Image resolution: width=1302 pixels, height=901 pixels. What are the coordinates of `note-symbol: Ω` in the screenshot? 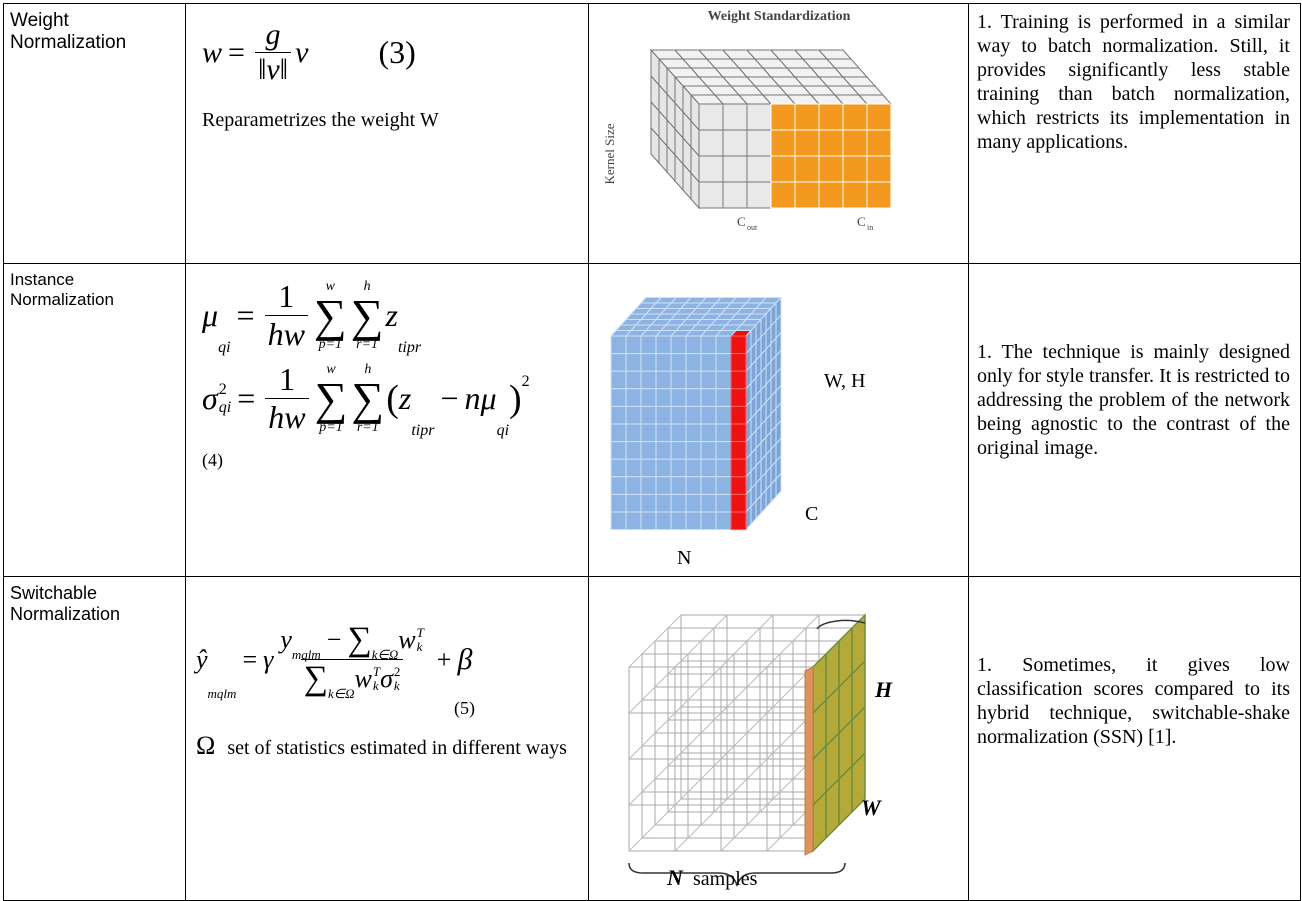 It's located at (206, 745).